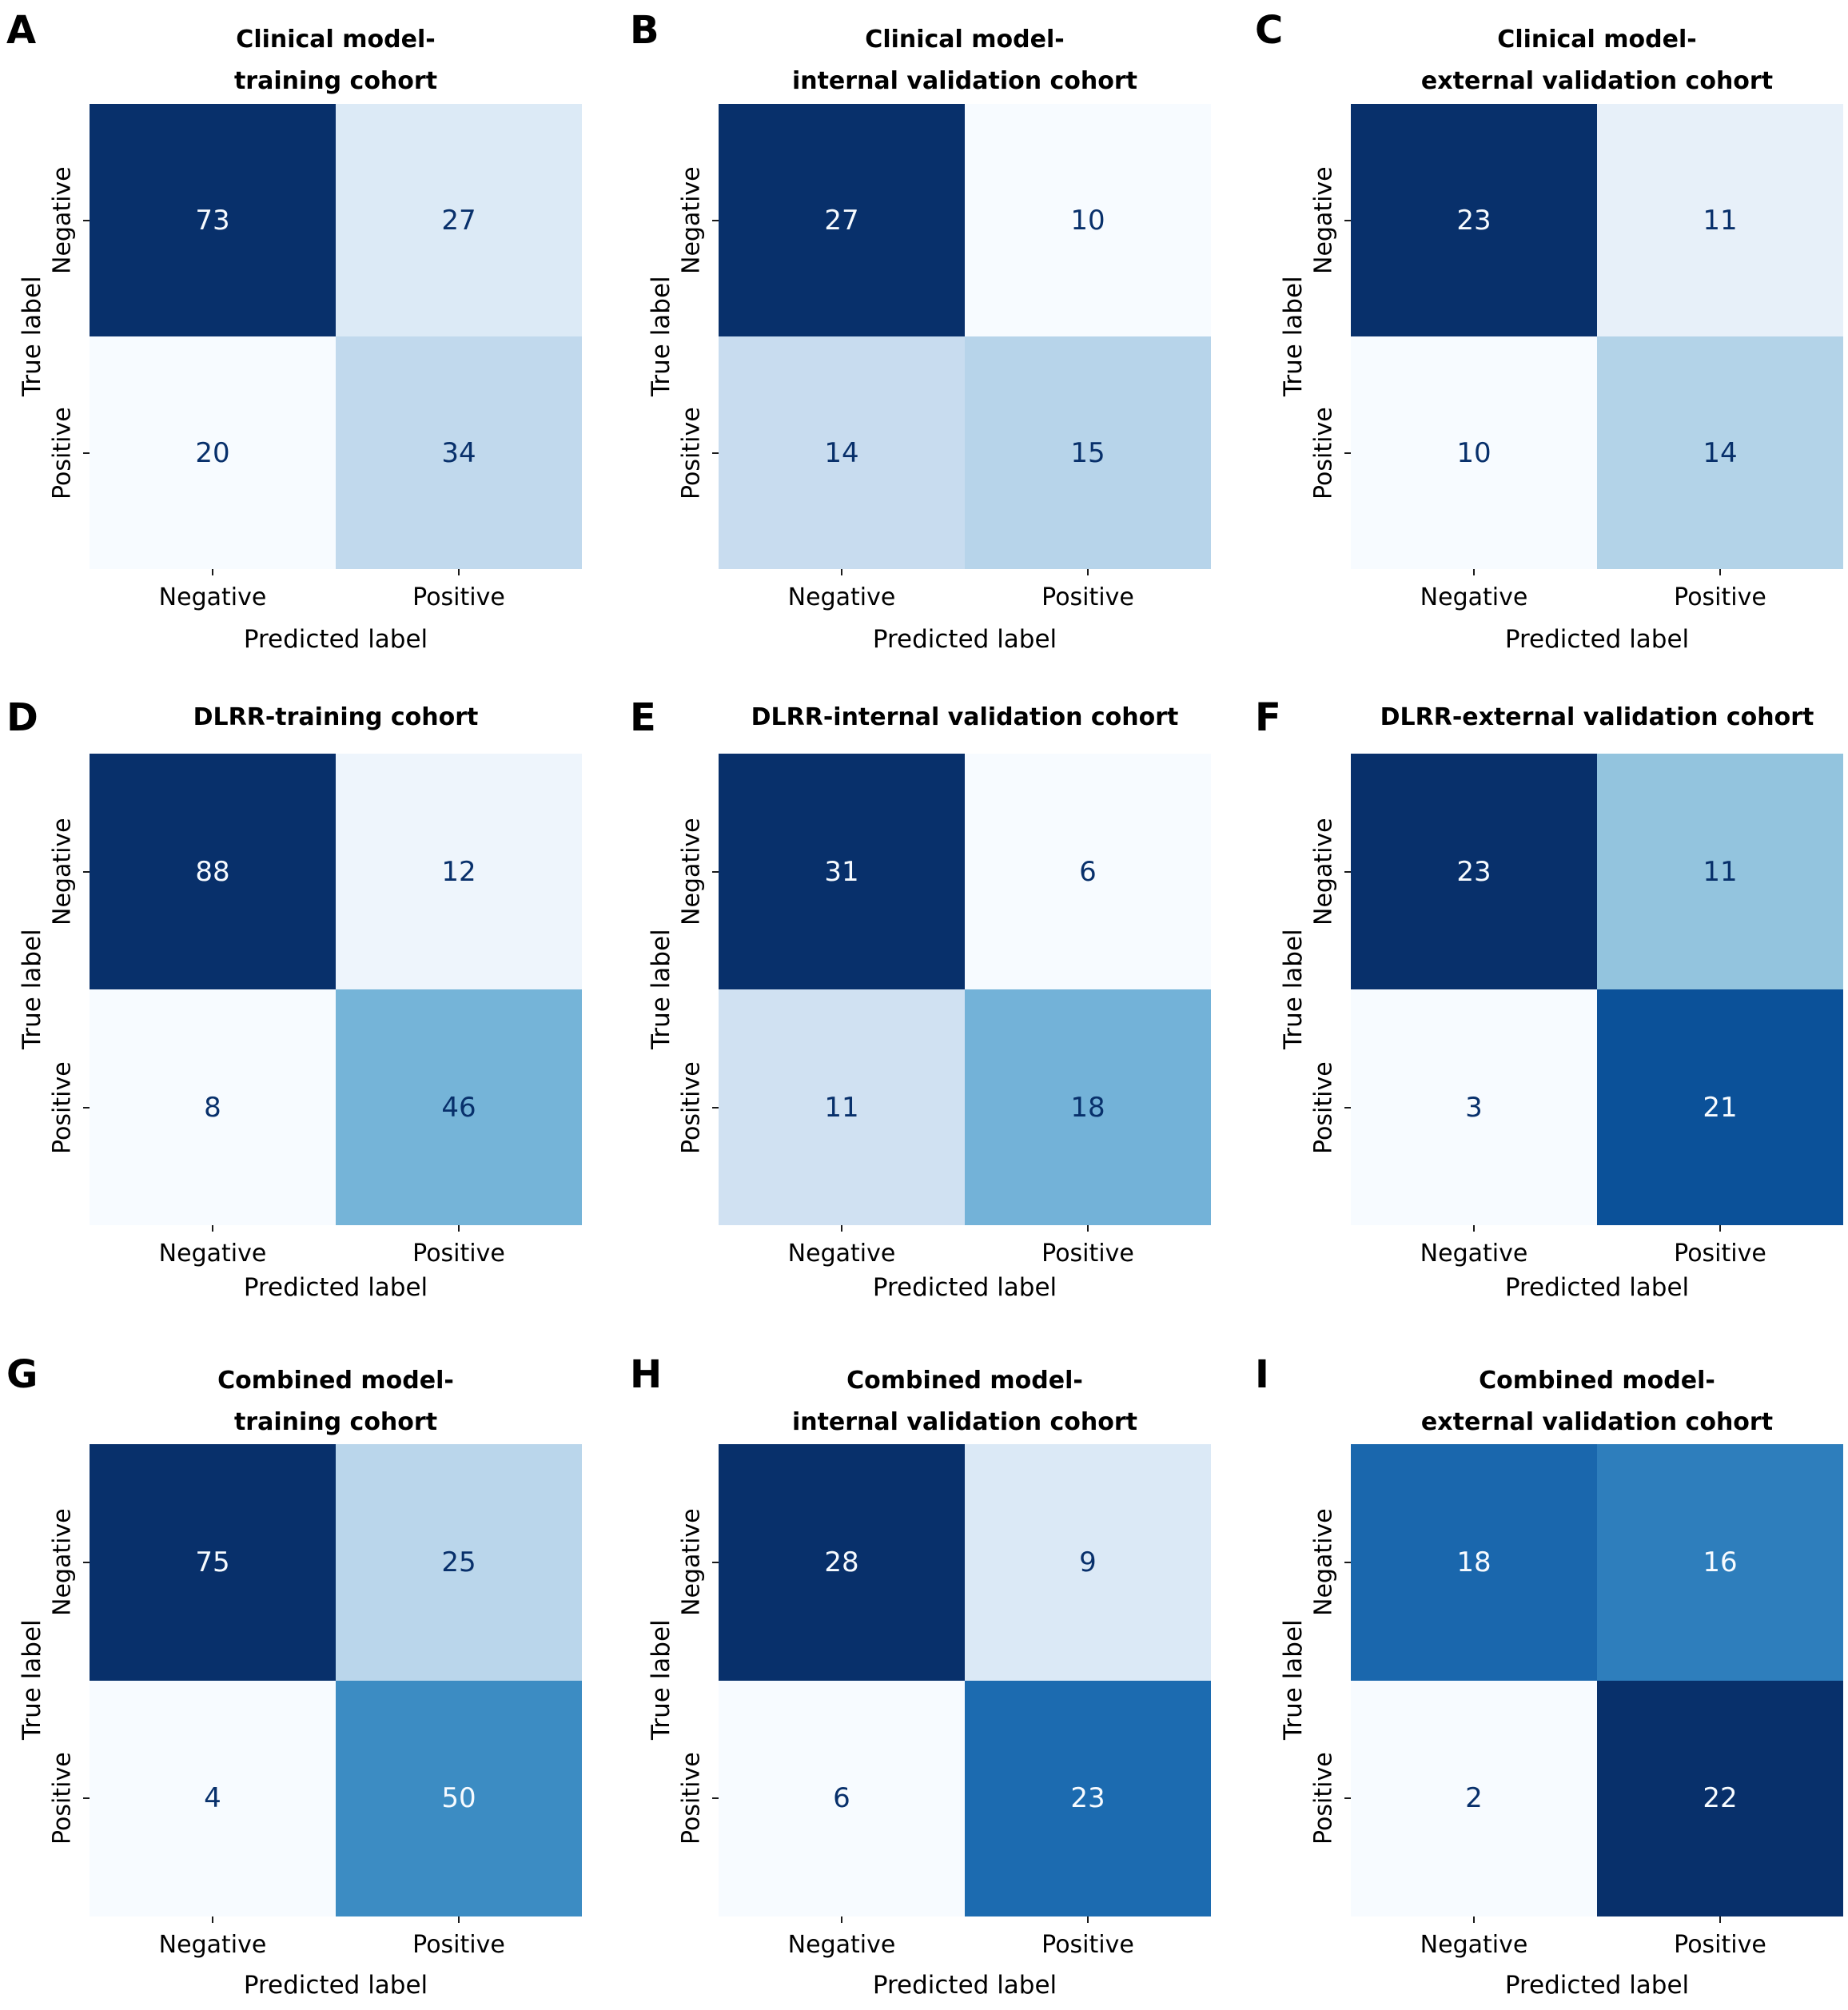 This screenshot has width=1848, height=2010. I want to click on title-line: DLRR-training cohort, so click(336, 717).